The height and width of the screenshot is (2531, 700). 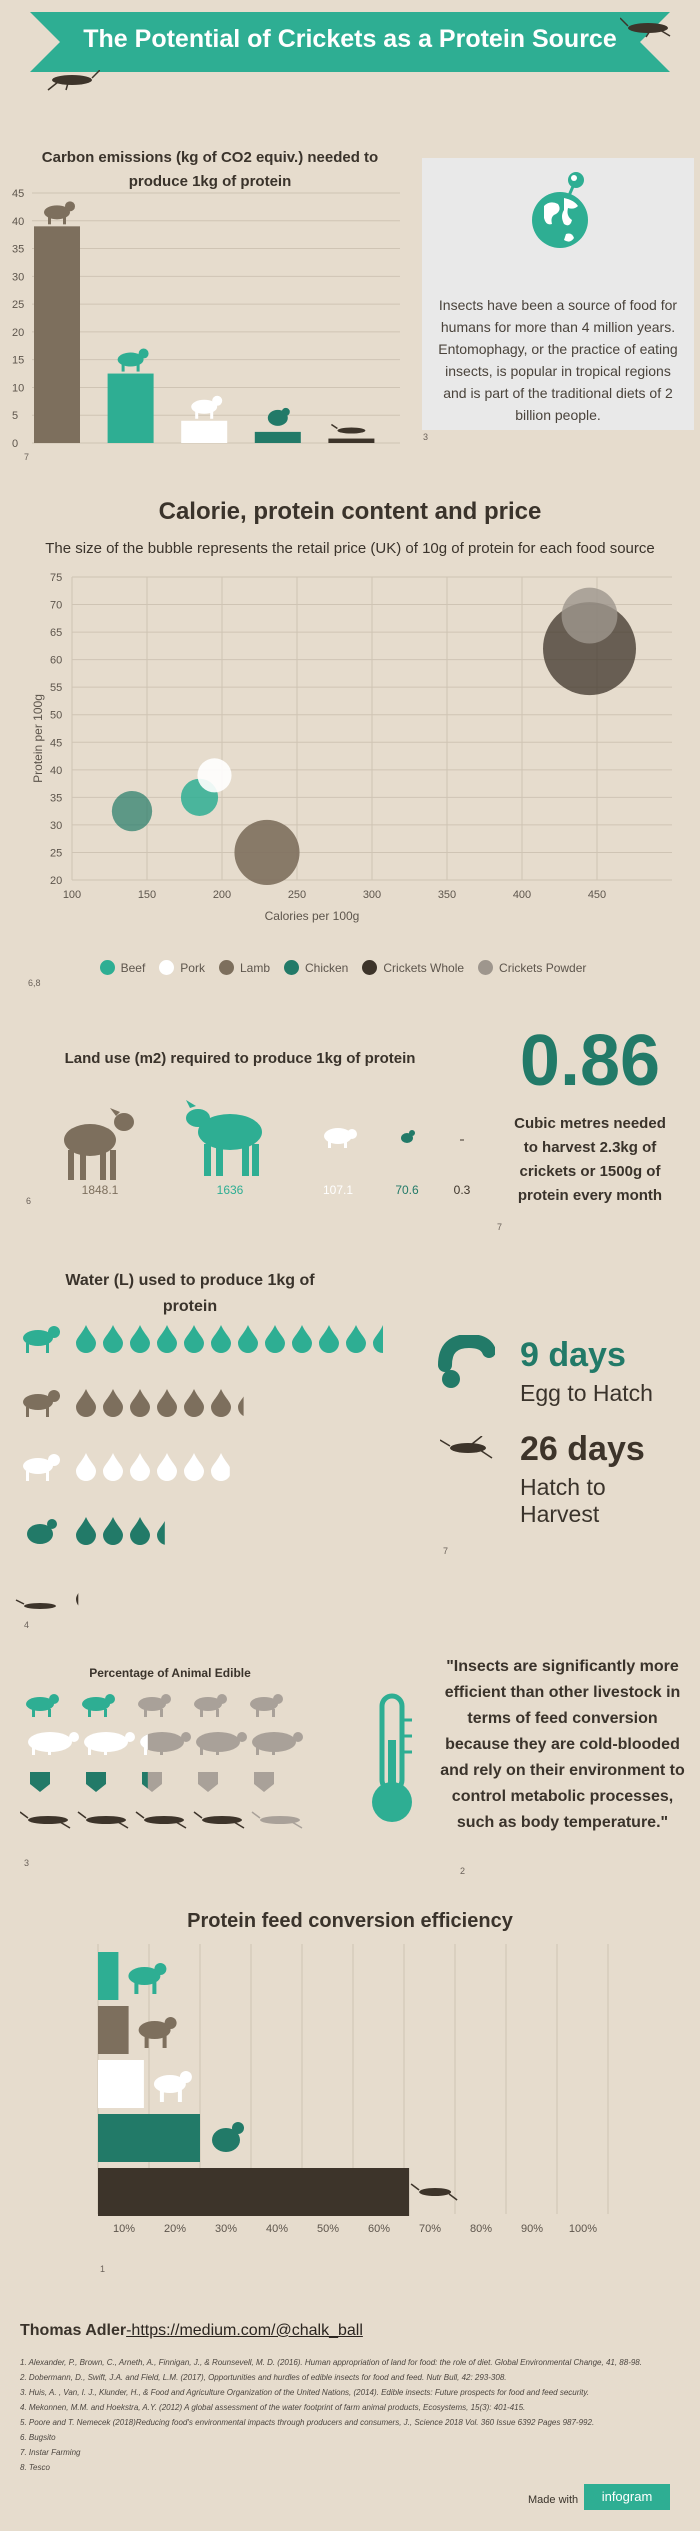 I want to click on volume-ref: 7, so click(x=500, y=1227).